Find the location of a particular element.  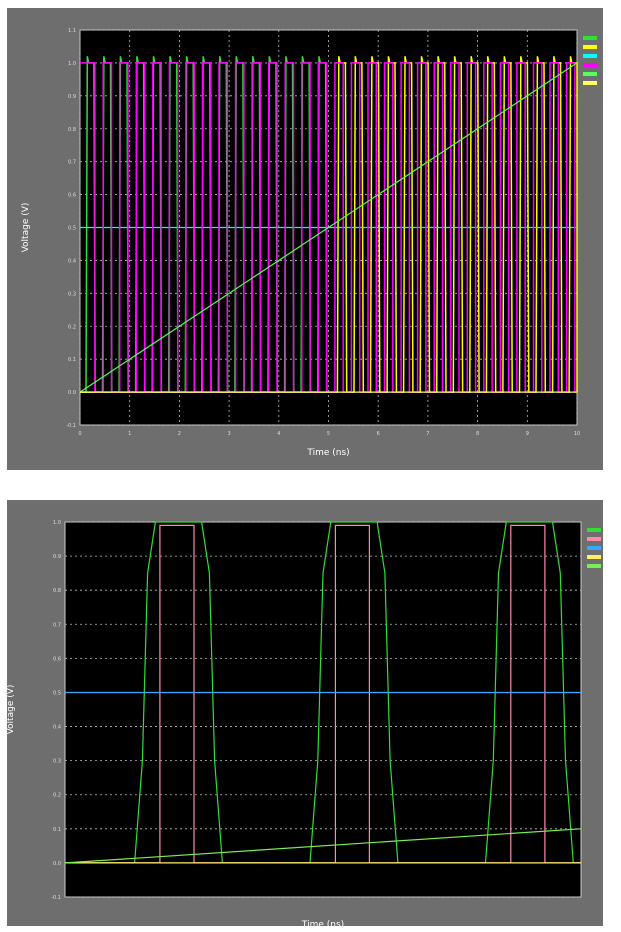

x-tick-label: 1 is located at coordinates (129, 434).